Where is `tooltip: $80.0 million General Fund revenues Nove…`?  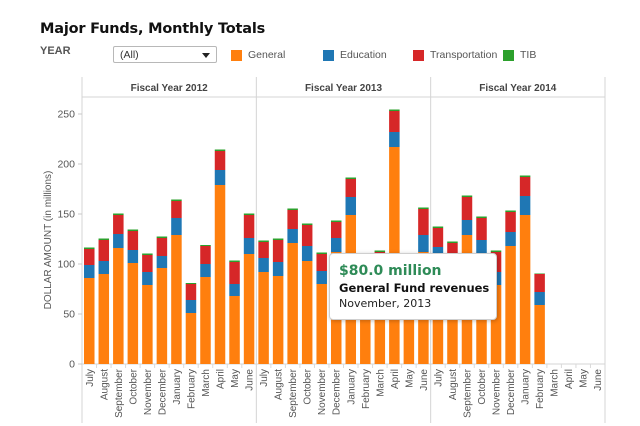
tooltip: $80.0 million General Fund revenues Nove… is located at coordinates (413, 286).